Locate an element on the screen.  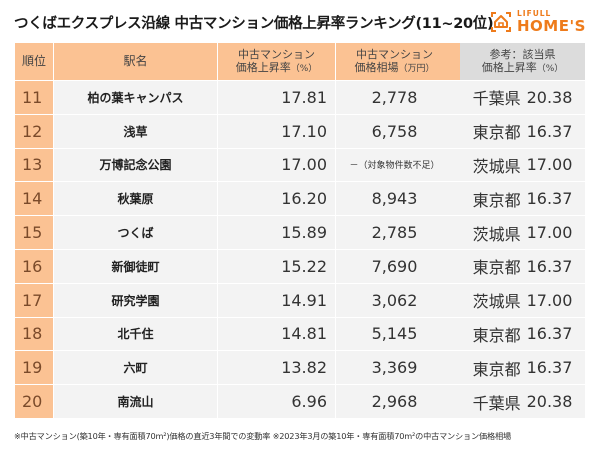
price-rate: 15.89 is located at coordinates (276, 232).